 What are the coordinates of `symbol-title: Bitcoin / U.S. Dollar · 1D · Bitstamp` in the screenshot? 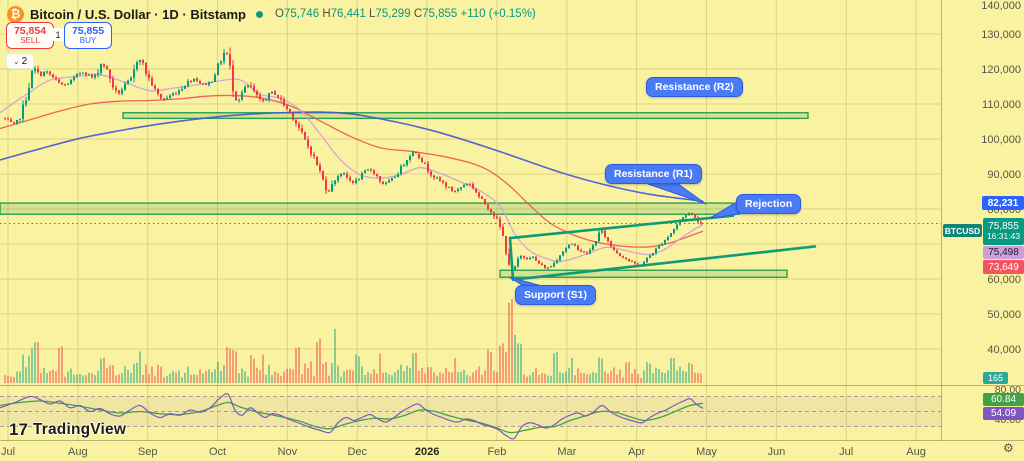 It's located at (138, 14).